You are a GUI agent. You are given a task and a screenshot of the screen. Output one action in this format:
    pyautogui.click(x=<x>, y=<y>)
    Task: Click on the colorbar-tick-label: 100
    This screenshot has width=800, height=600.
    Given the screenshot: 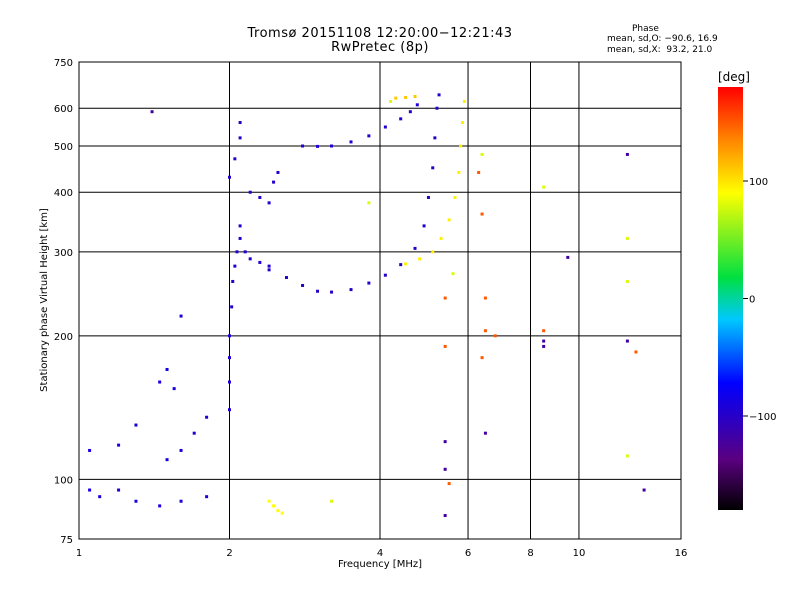 What is the action you would take?
    pyautogui.click(x=758, y=182)
    